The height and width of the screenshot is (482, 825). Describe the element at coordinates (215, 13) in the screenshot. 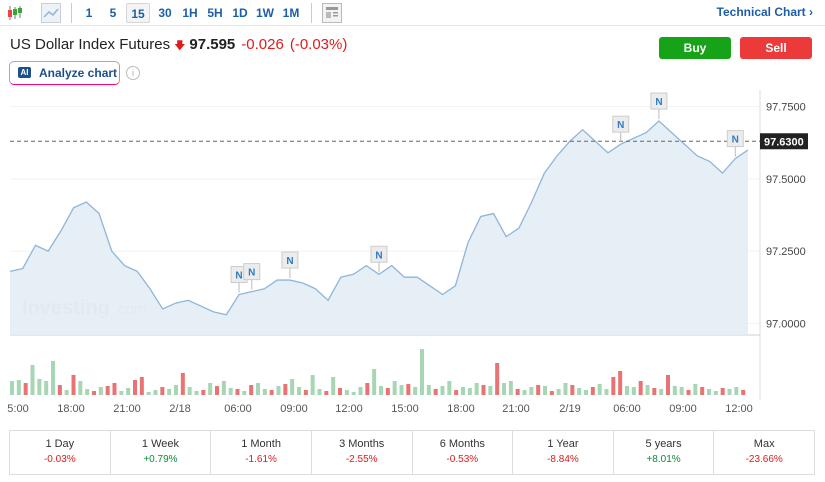

I see `interval-5H: 5H` at that location.